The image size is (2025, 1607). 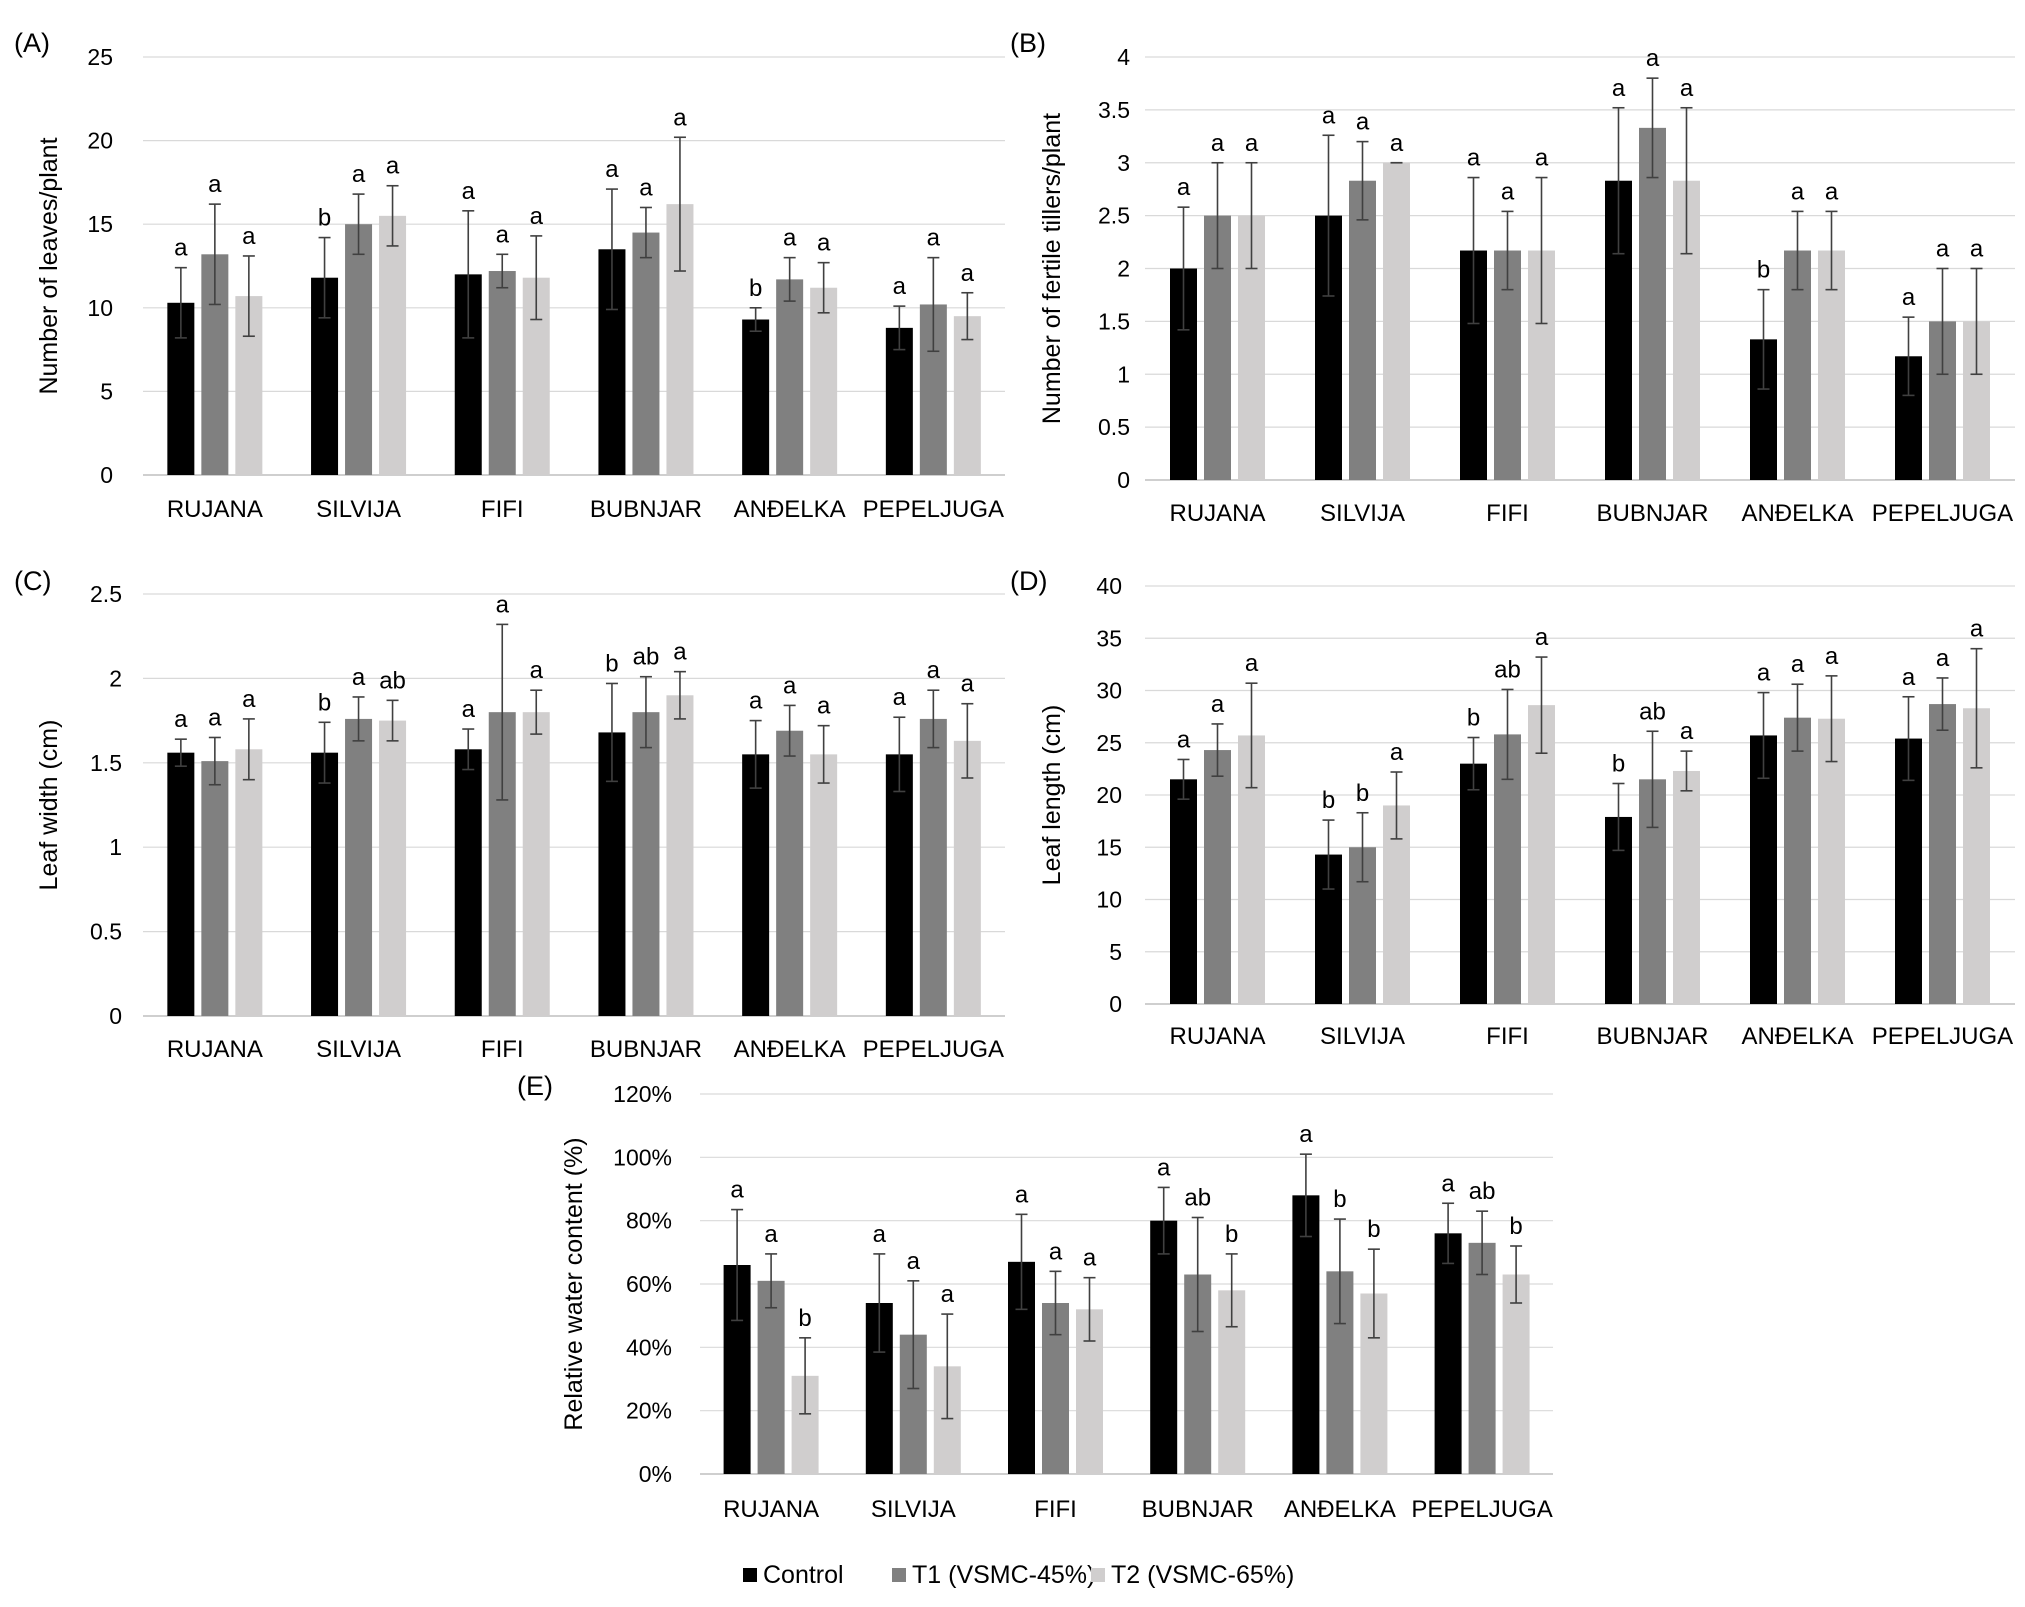 What do you see at coordinates (1028, 581) in the screenshot?
I see `panel-label: (D)` at bounding box center [1028, 581].